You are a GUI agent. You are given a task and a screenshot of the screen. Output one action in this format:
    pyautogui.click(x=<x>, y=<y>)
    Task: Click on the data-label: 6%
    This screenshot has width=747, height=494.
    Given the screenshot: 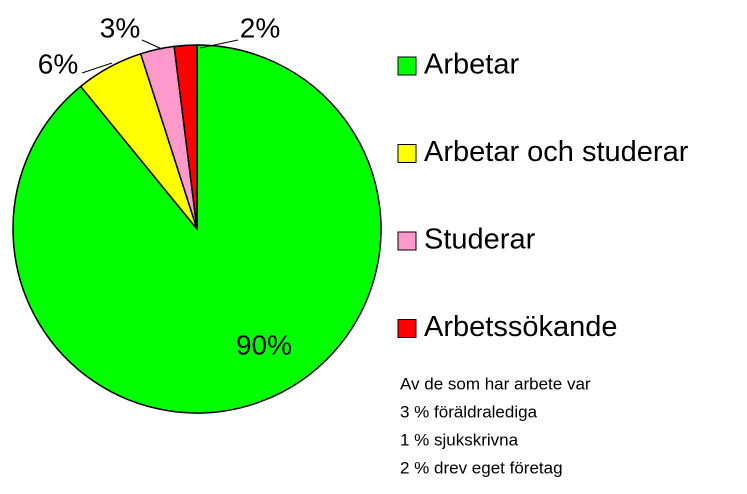 What is the action you would take?
    pyautogui.click(x=58, y=63)
    